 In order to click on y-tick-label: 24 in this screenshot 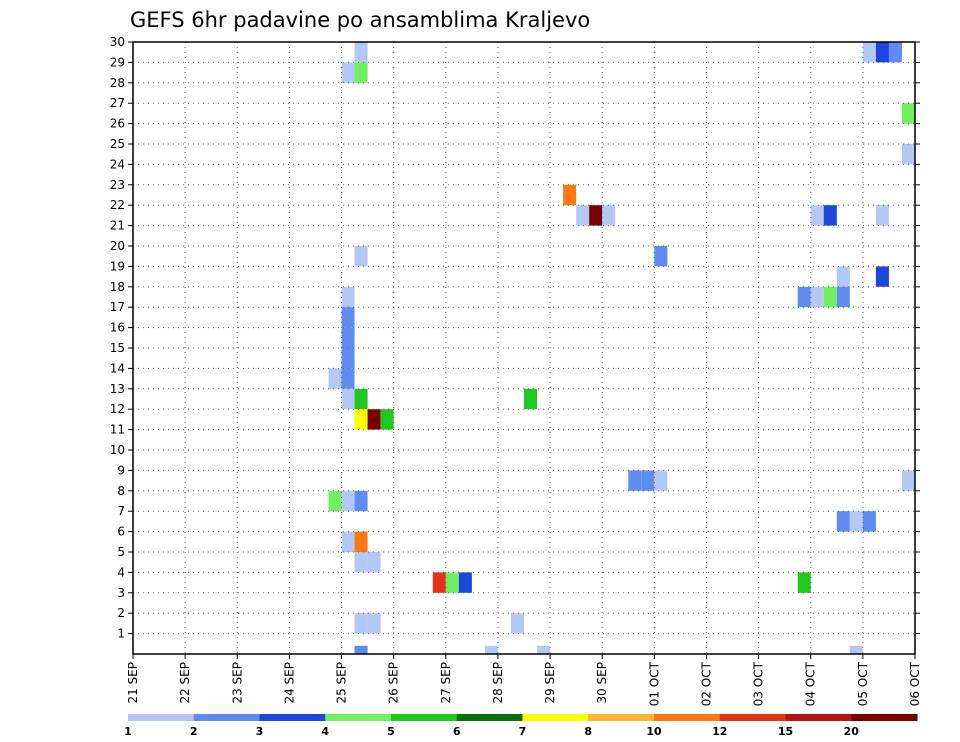, I will do `click(117, 164)`.